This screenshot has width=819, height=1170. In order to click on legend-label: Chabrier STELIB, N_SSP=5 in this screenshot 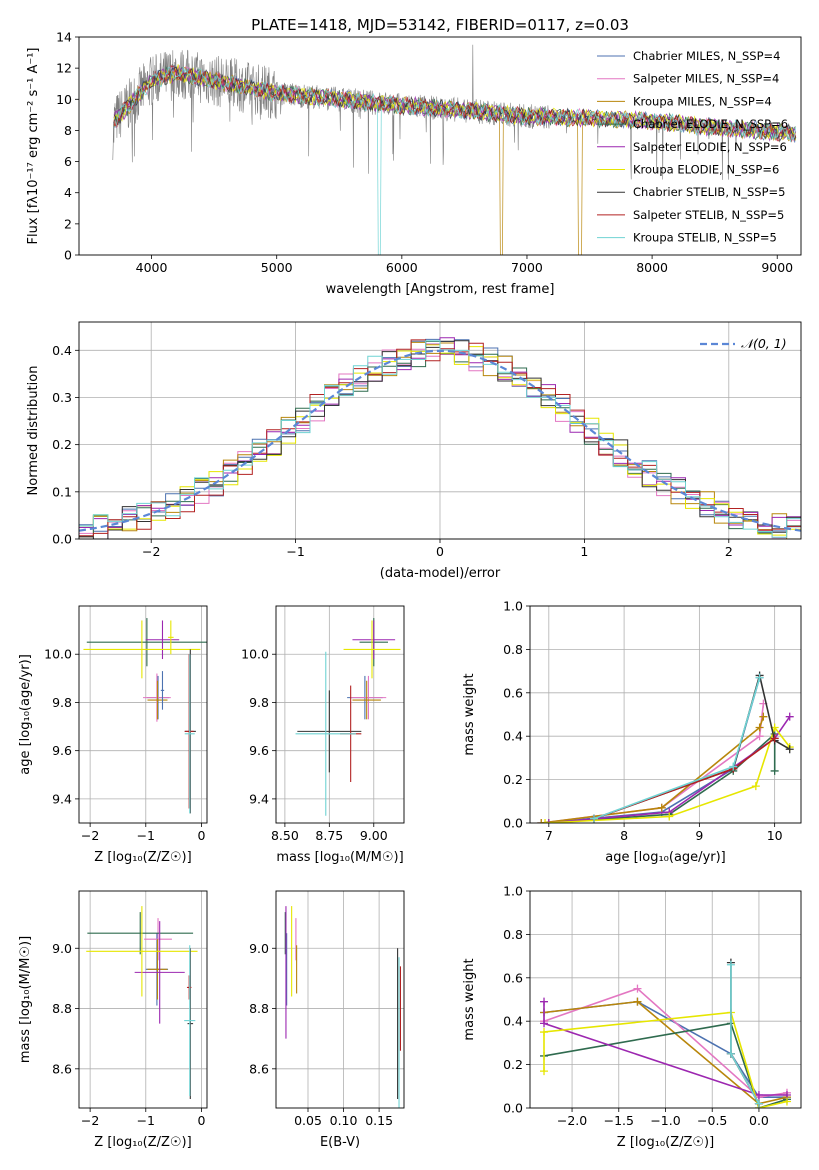, I will do `click(709, 192)`.